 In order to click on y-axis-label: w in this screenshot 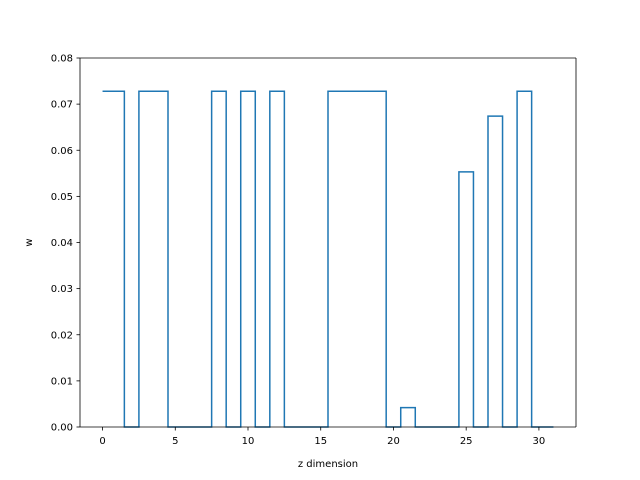, I will do `click(29, 242)`.